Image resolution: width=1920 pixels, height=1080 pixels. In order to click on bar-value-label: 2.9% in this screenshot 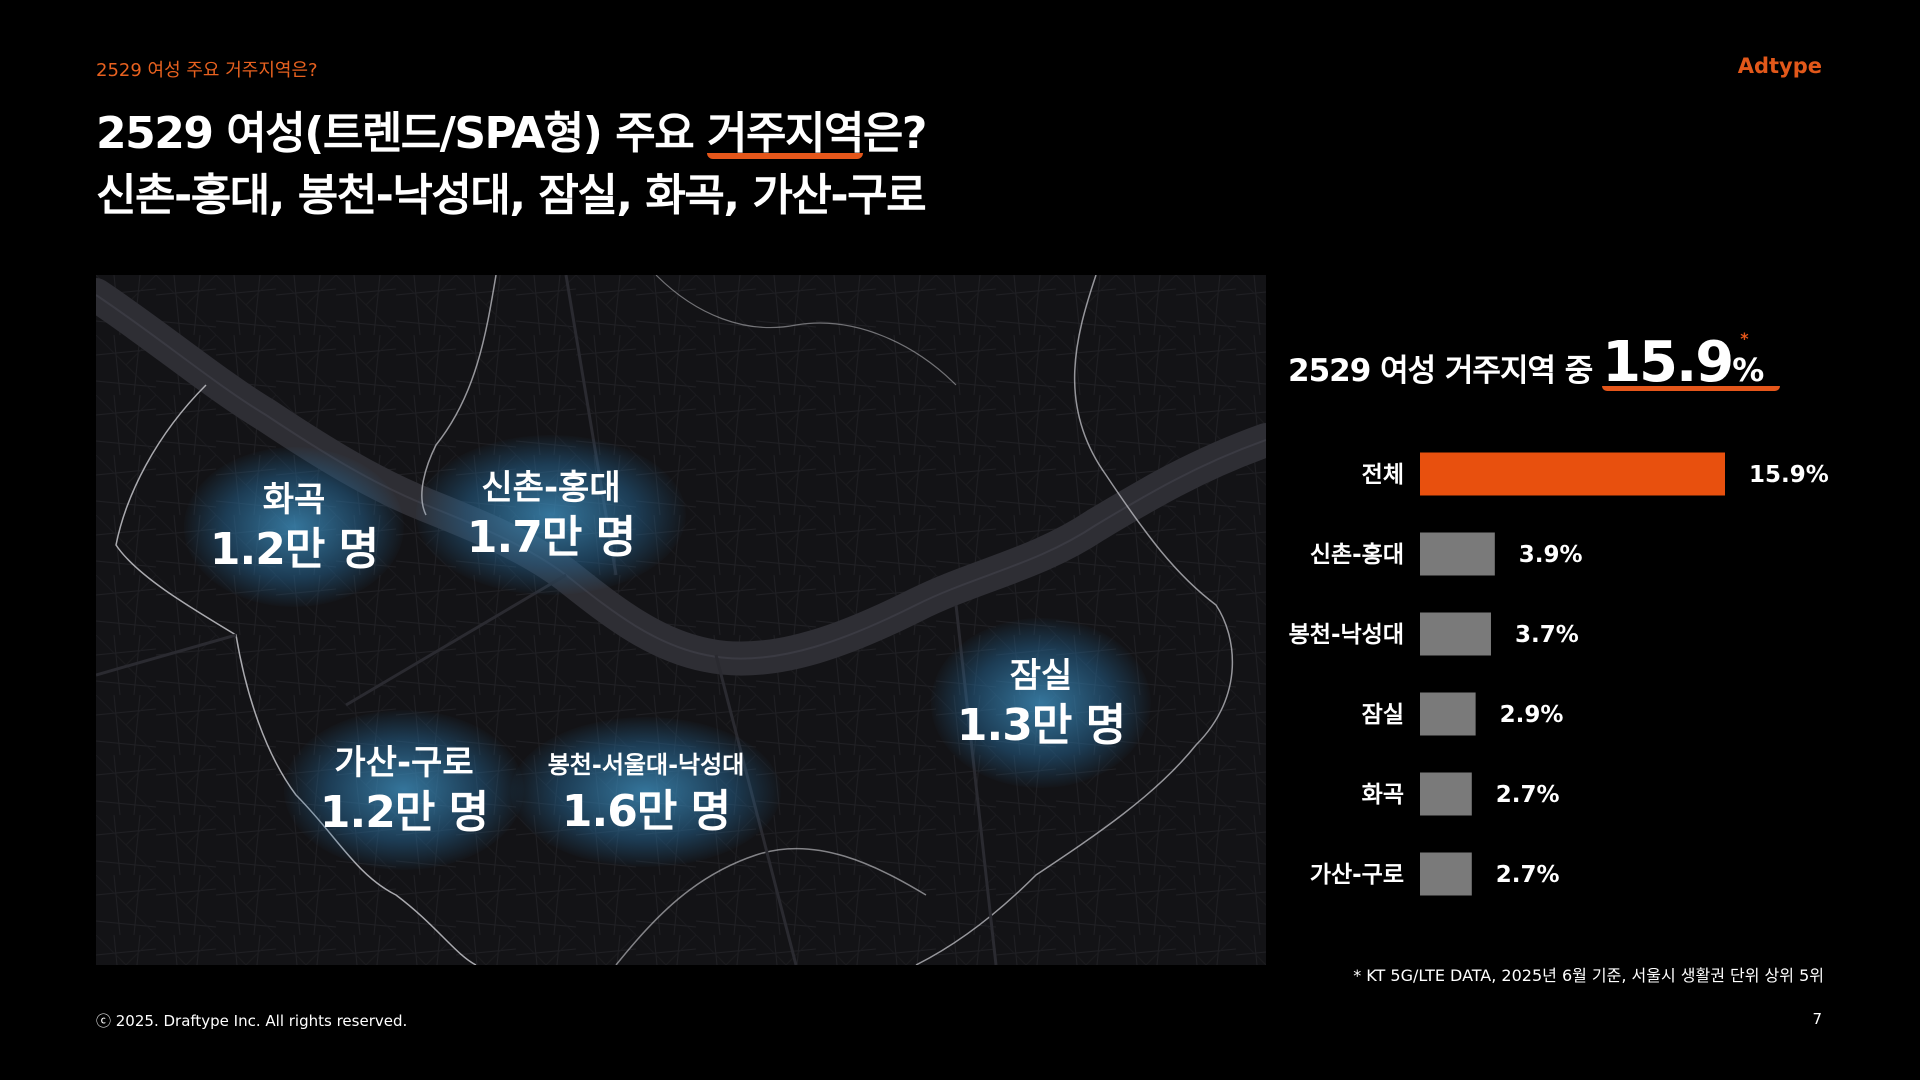, I will do `click(1532, 715)`.